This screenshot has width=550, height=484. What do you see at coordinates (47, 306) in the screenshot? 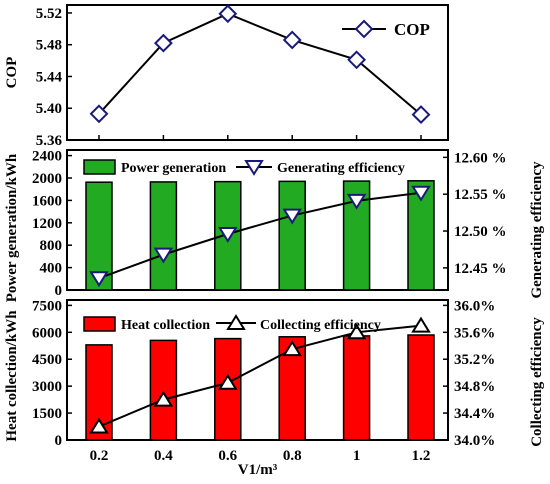
I see `y-tick-label: 7500` at bounding box center [47, 306].